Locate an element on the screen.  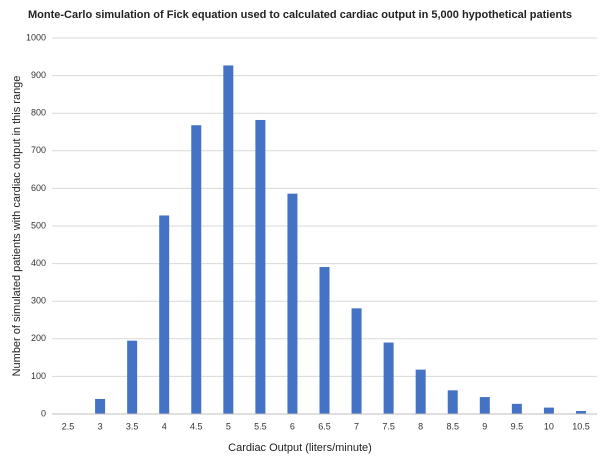
y-tick-label: 500 is located at coordinates (38, 225).